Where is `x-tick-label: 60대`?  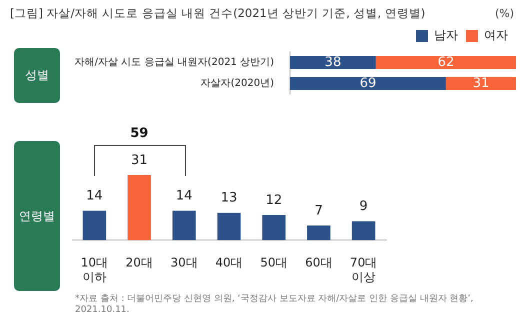
x-tick-label: 60대 is located at coordinates (318, 263).